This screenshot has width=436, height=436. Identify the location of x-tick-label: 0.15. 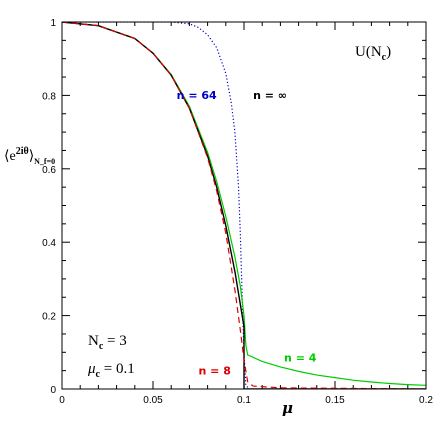
(335, 400).